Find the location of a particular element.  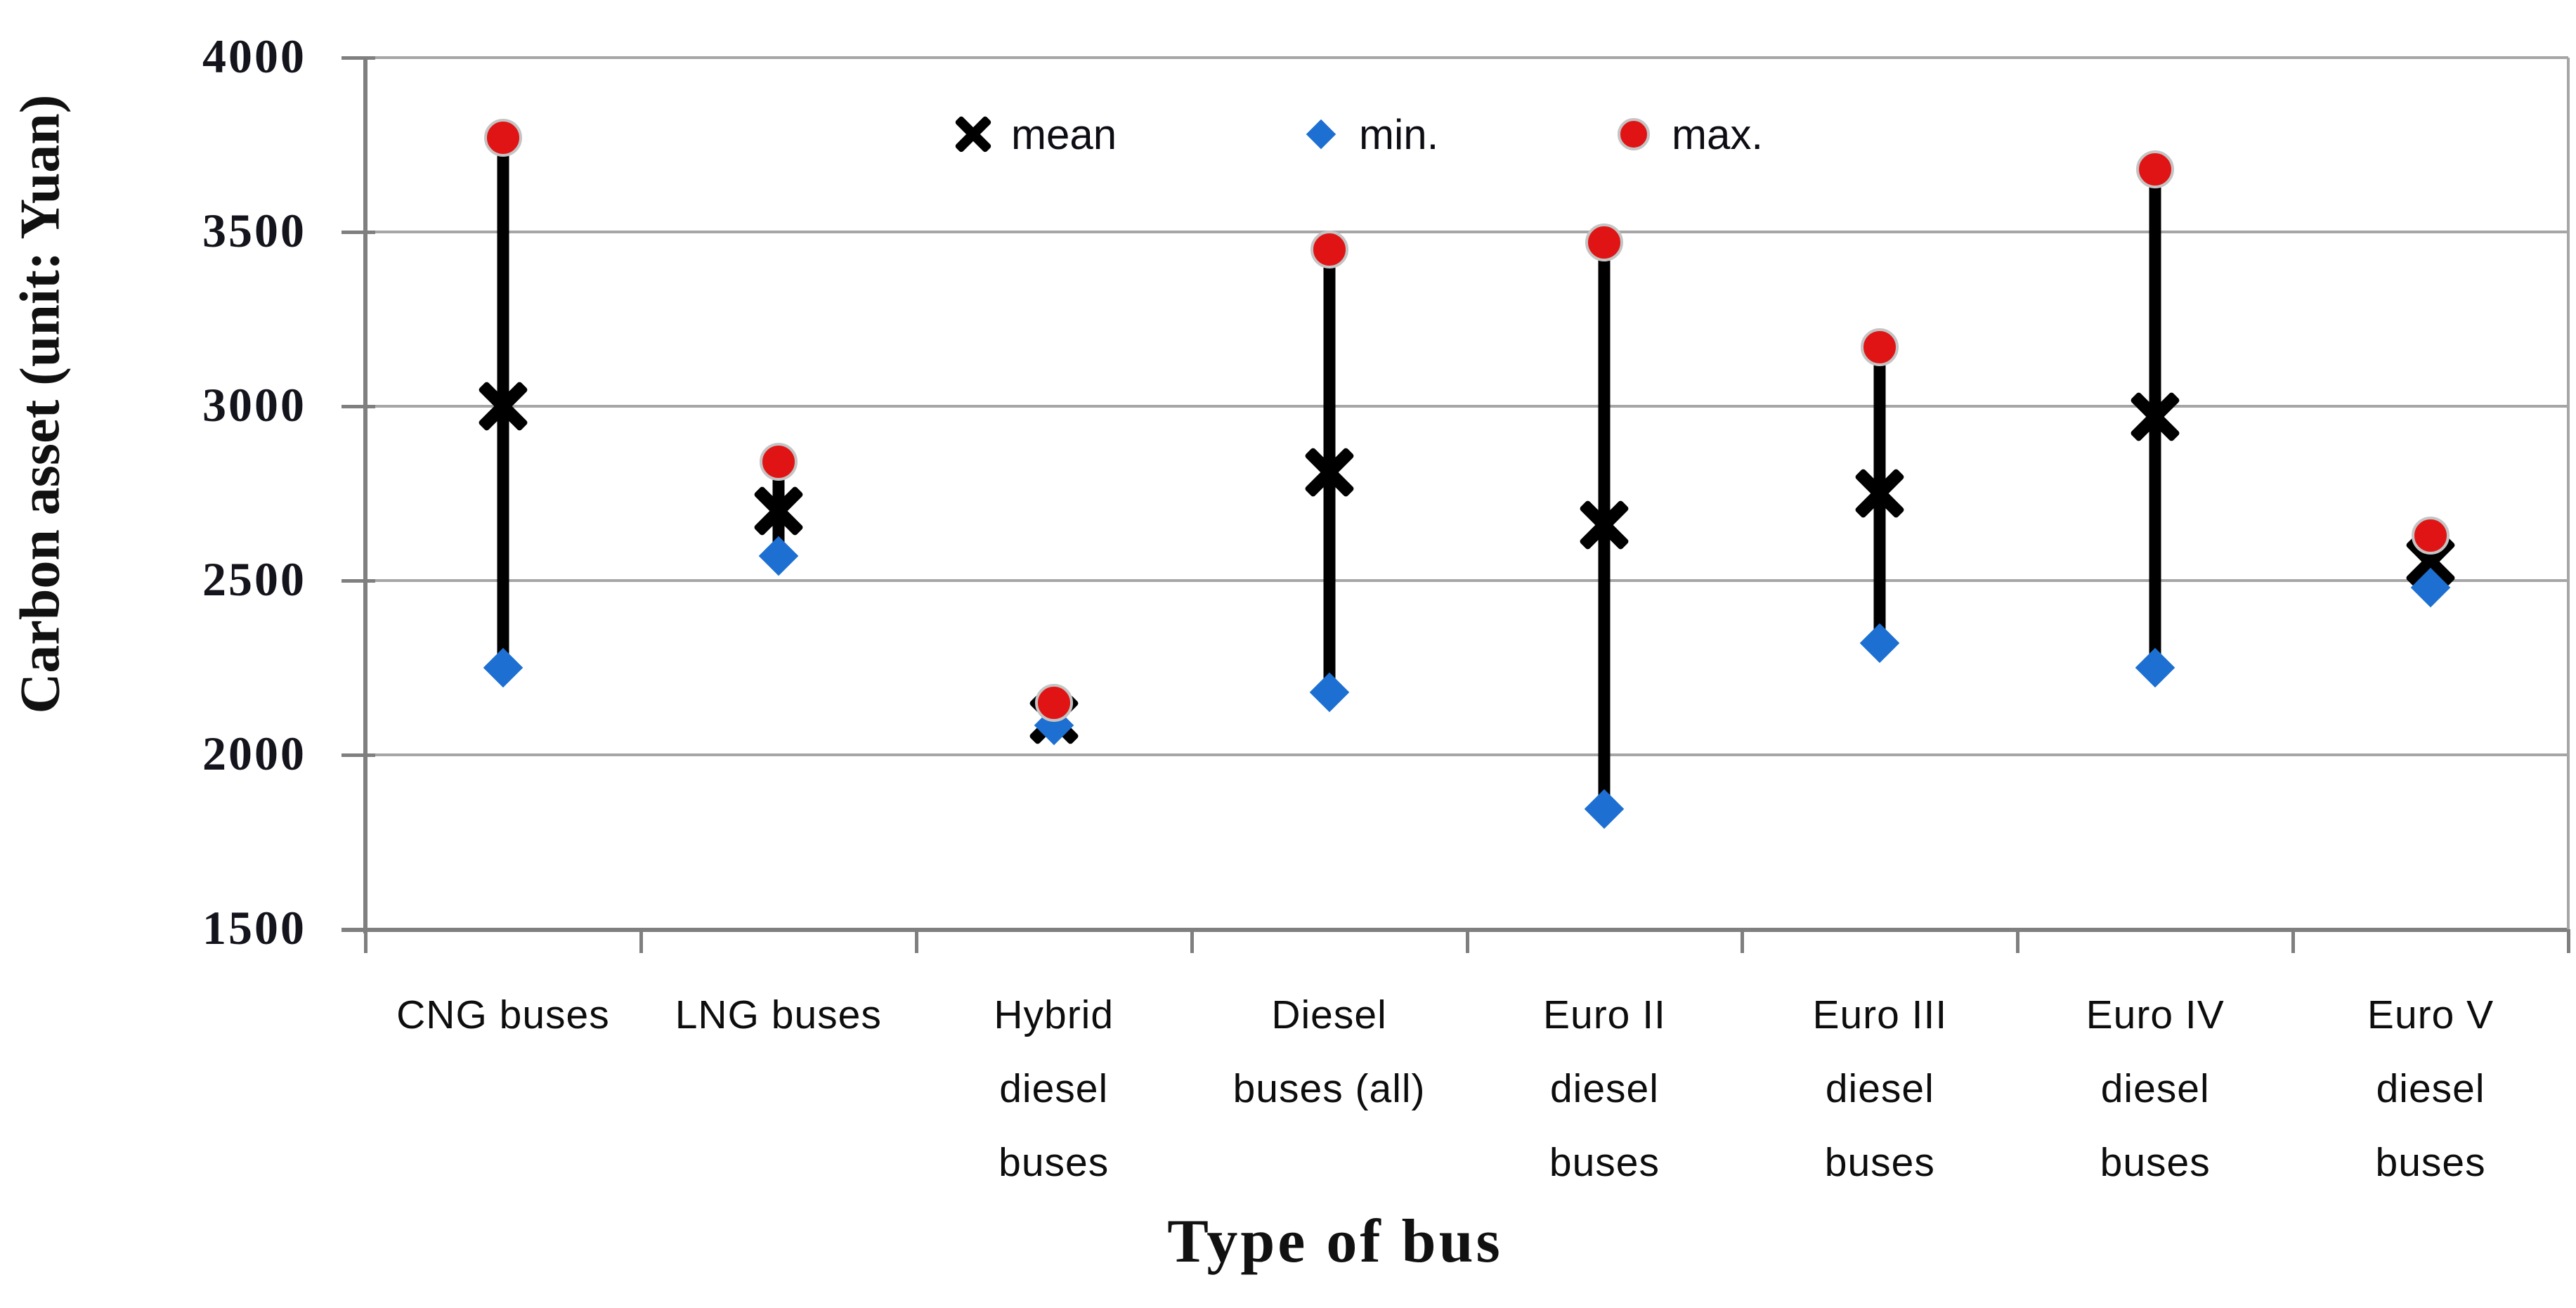

category-label: CNG buses is located at coordinates (503, 1015).